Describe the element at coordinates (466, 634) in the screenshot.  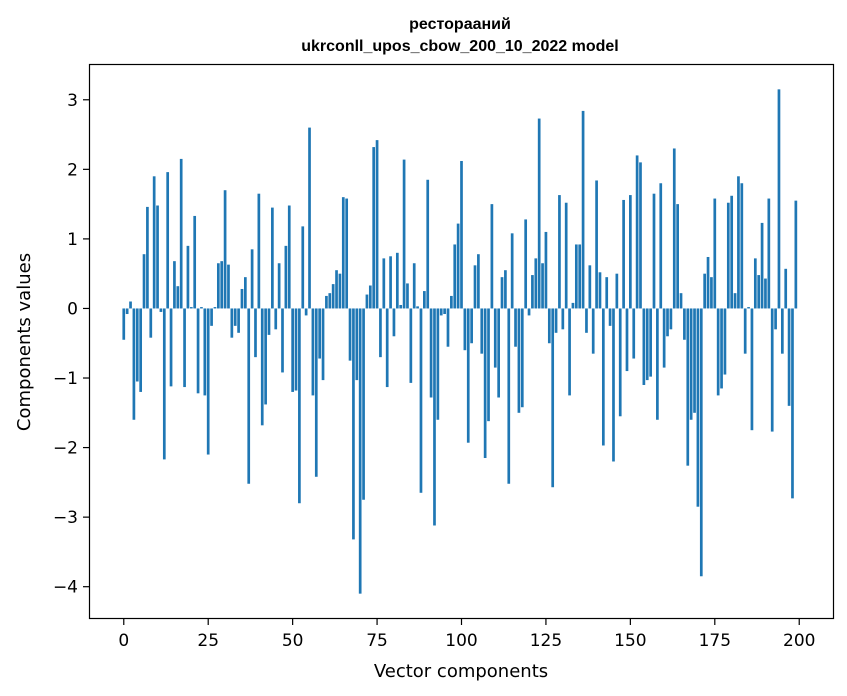
I see `x-axis-ticks: 0 25 50 75 100 125 150 175 200` at that location.